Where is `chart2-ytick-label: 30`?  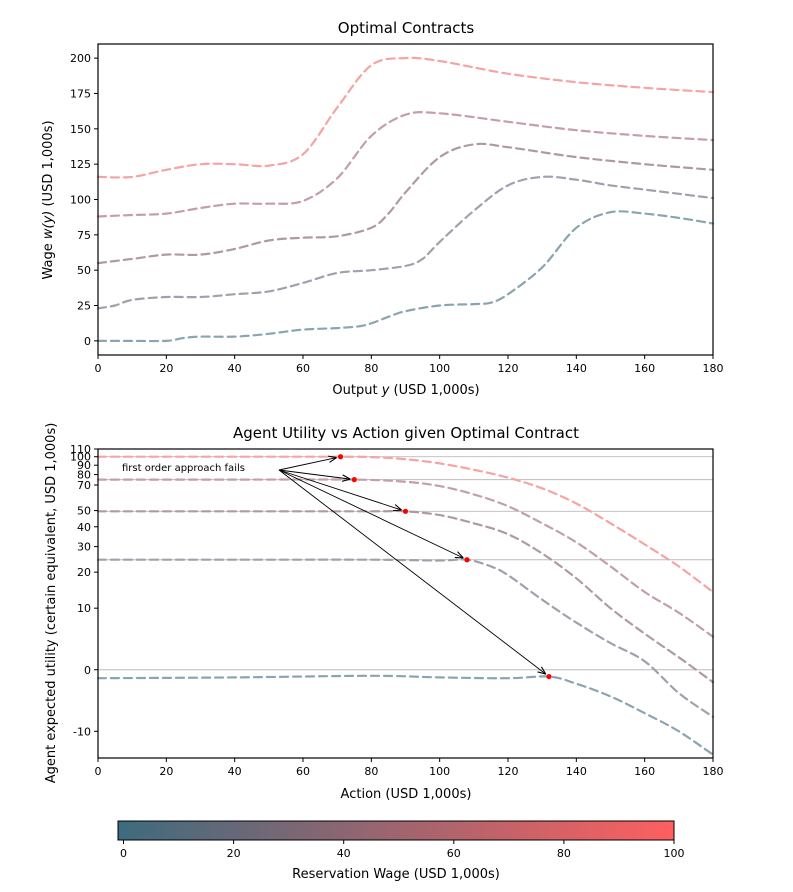
chart2-ytick-label: 30 is located at coordinates (84, 547).